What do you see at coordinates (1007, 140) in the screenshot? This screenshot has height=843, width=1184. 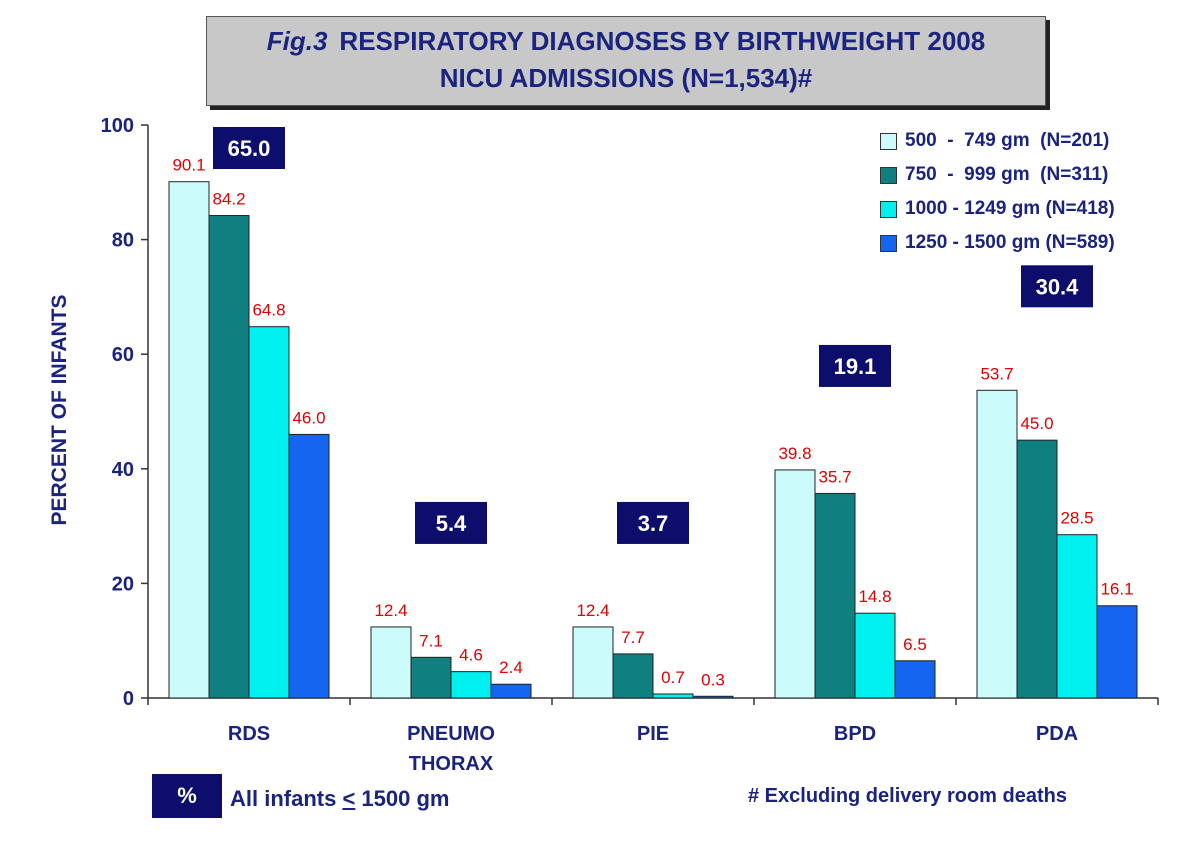 I see `legend-label: 500 - 749 gm (N=201)` at bounding box center [1007, 140].